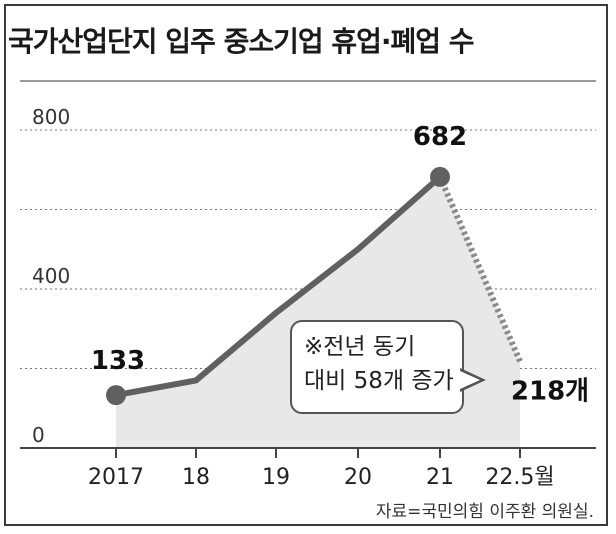  I want to click on x-tick-label: 22.5월, so click(519, 477).